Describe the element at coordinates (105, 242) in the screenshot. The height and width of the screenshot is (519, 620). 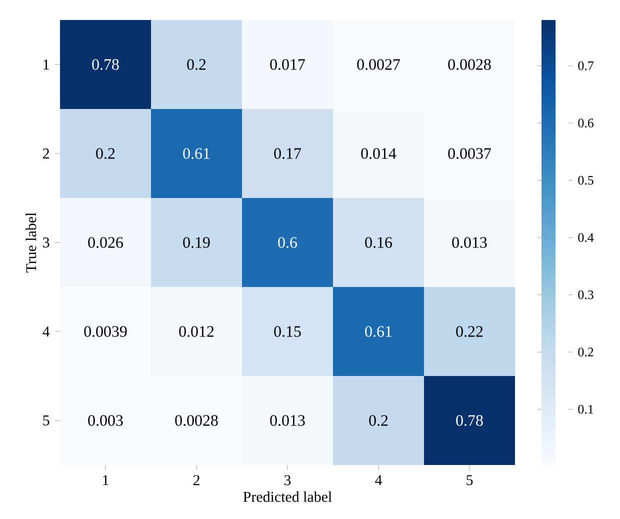
I see `data-label: 0.026` at that location.